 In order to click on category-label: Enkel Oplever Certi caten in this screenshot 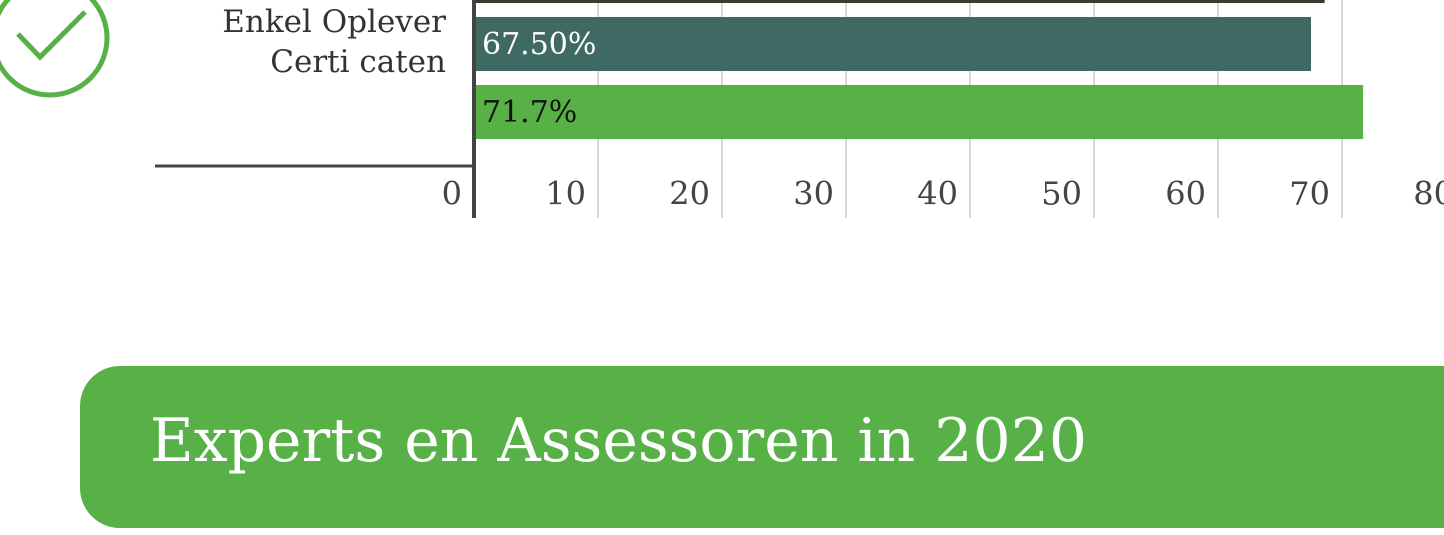, I will do `click(334, 42)`.